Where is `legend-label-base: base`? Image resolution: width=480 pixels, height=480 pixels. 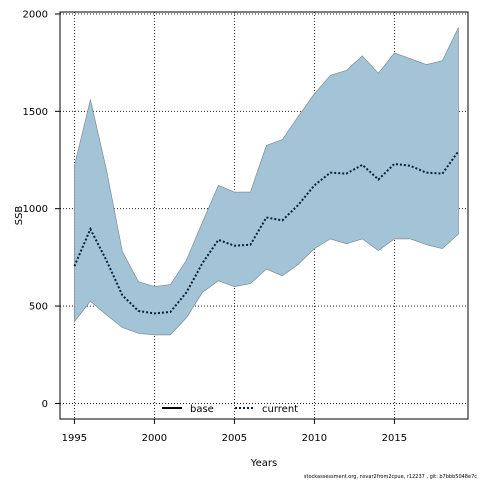 legend-label-base: base is located at coordinates (202, 409).